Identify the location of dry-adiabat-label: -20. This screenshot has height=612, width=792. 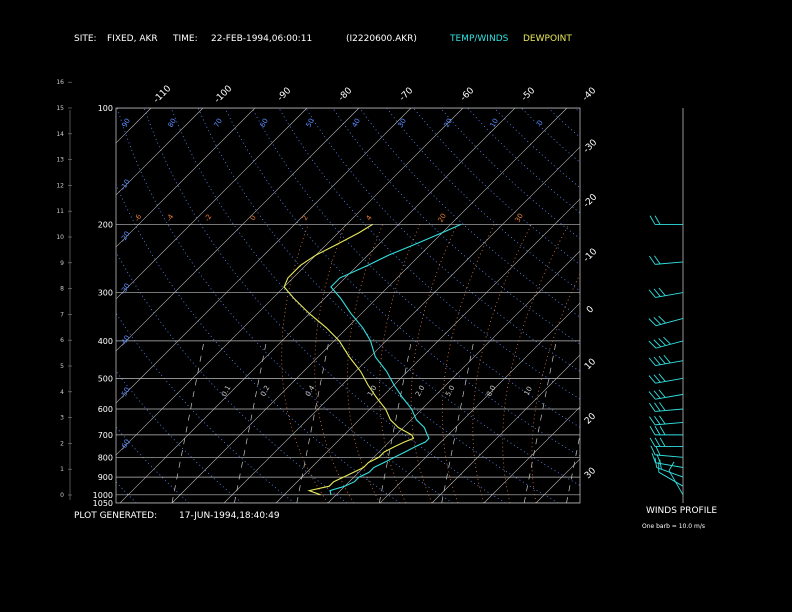
(125, 237).